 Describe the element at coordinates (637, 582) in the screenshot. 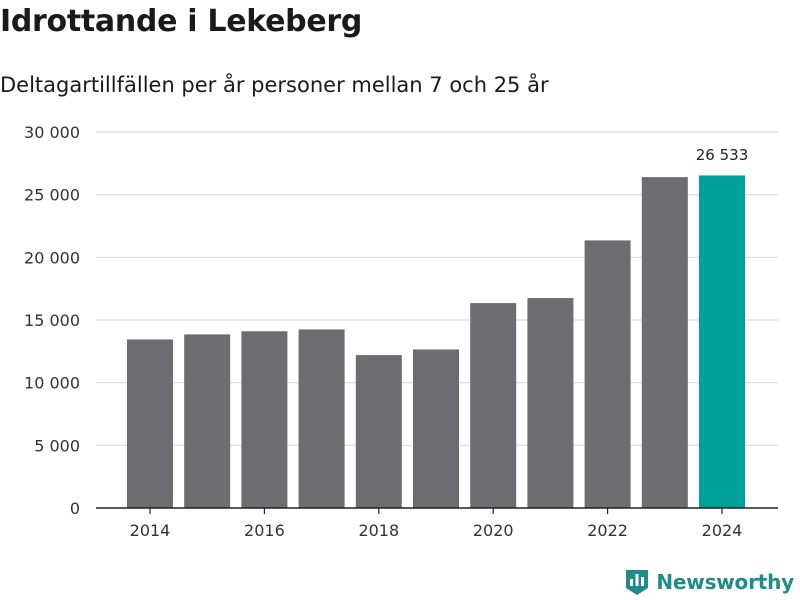

I see `bar-chart-badge-icon` at that location.